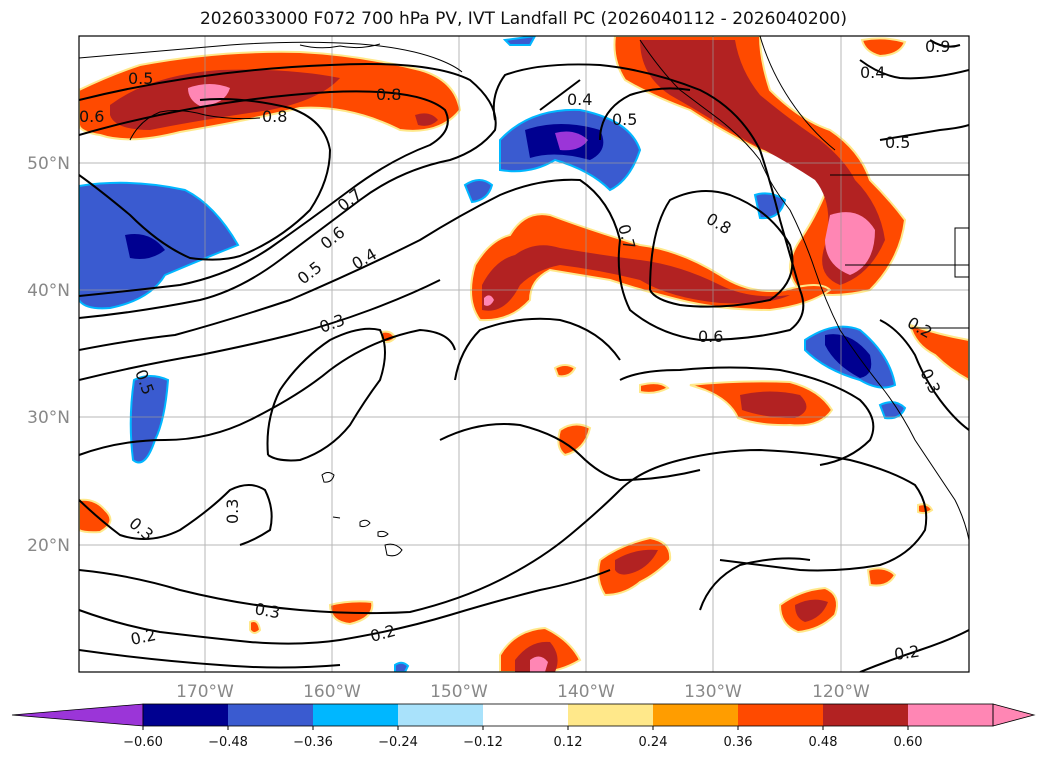 The width and height of the screenshot is (1047, 765). I want to click on colorbar-tick-label: 0.36, so click(738, 742).